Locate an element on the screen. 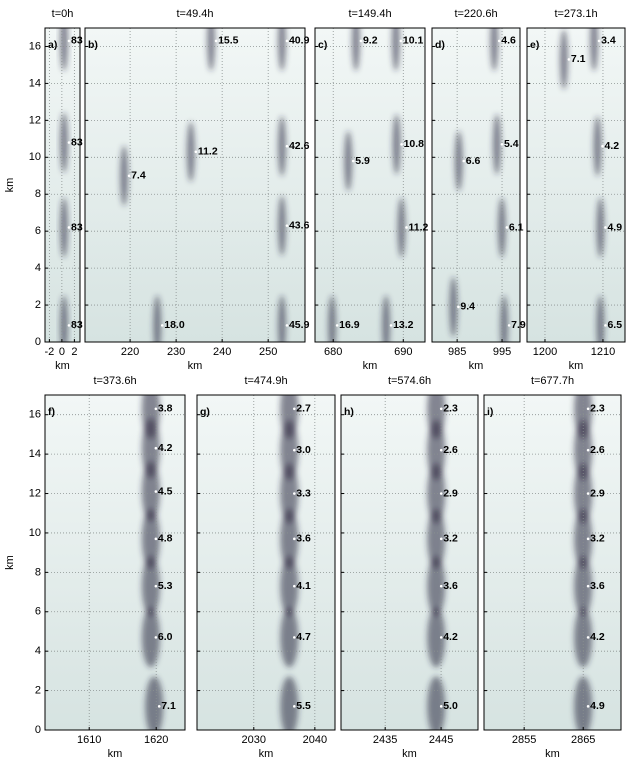  panel-title: t=574.6h is located at coordinates (409, 381).